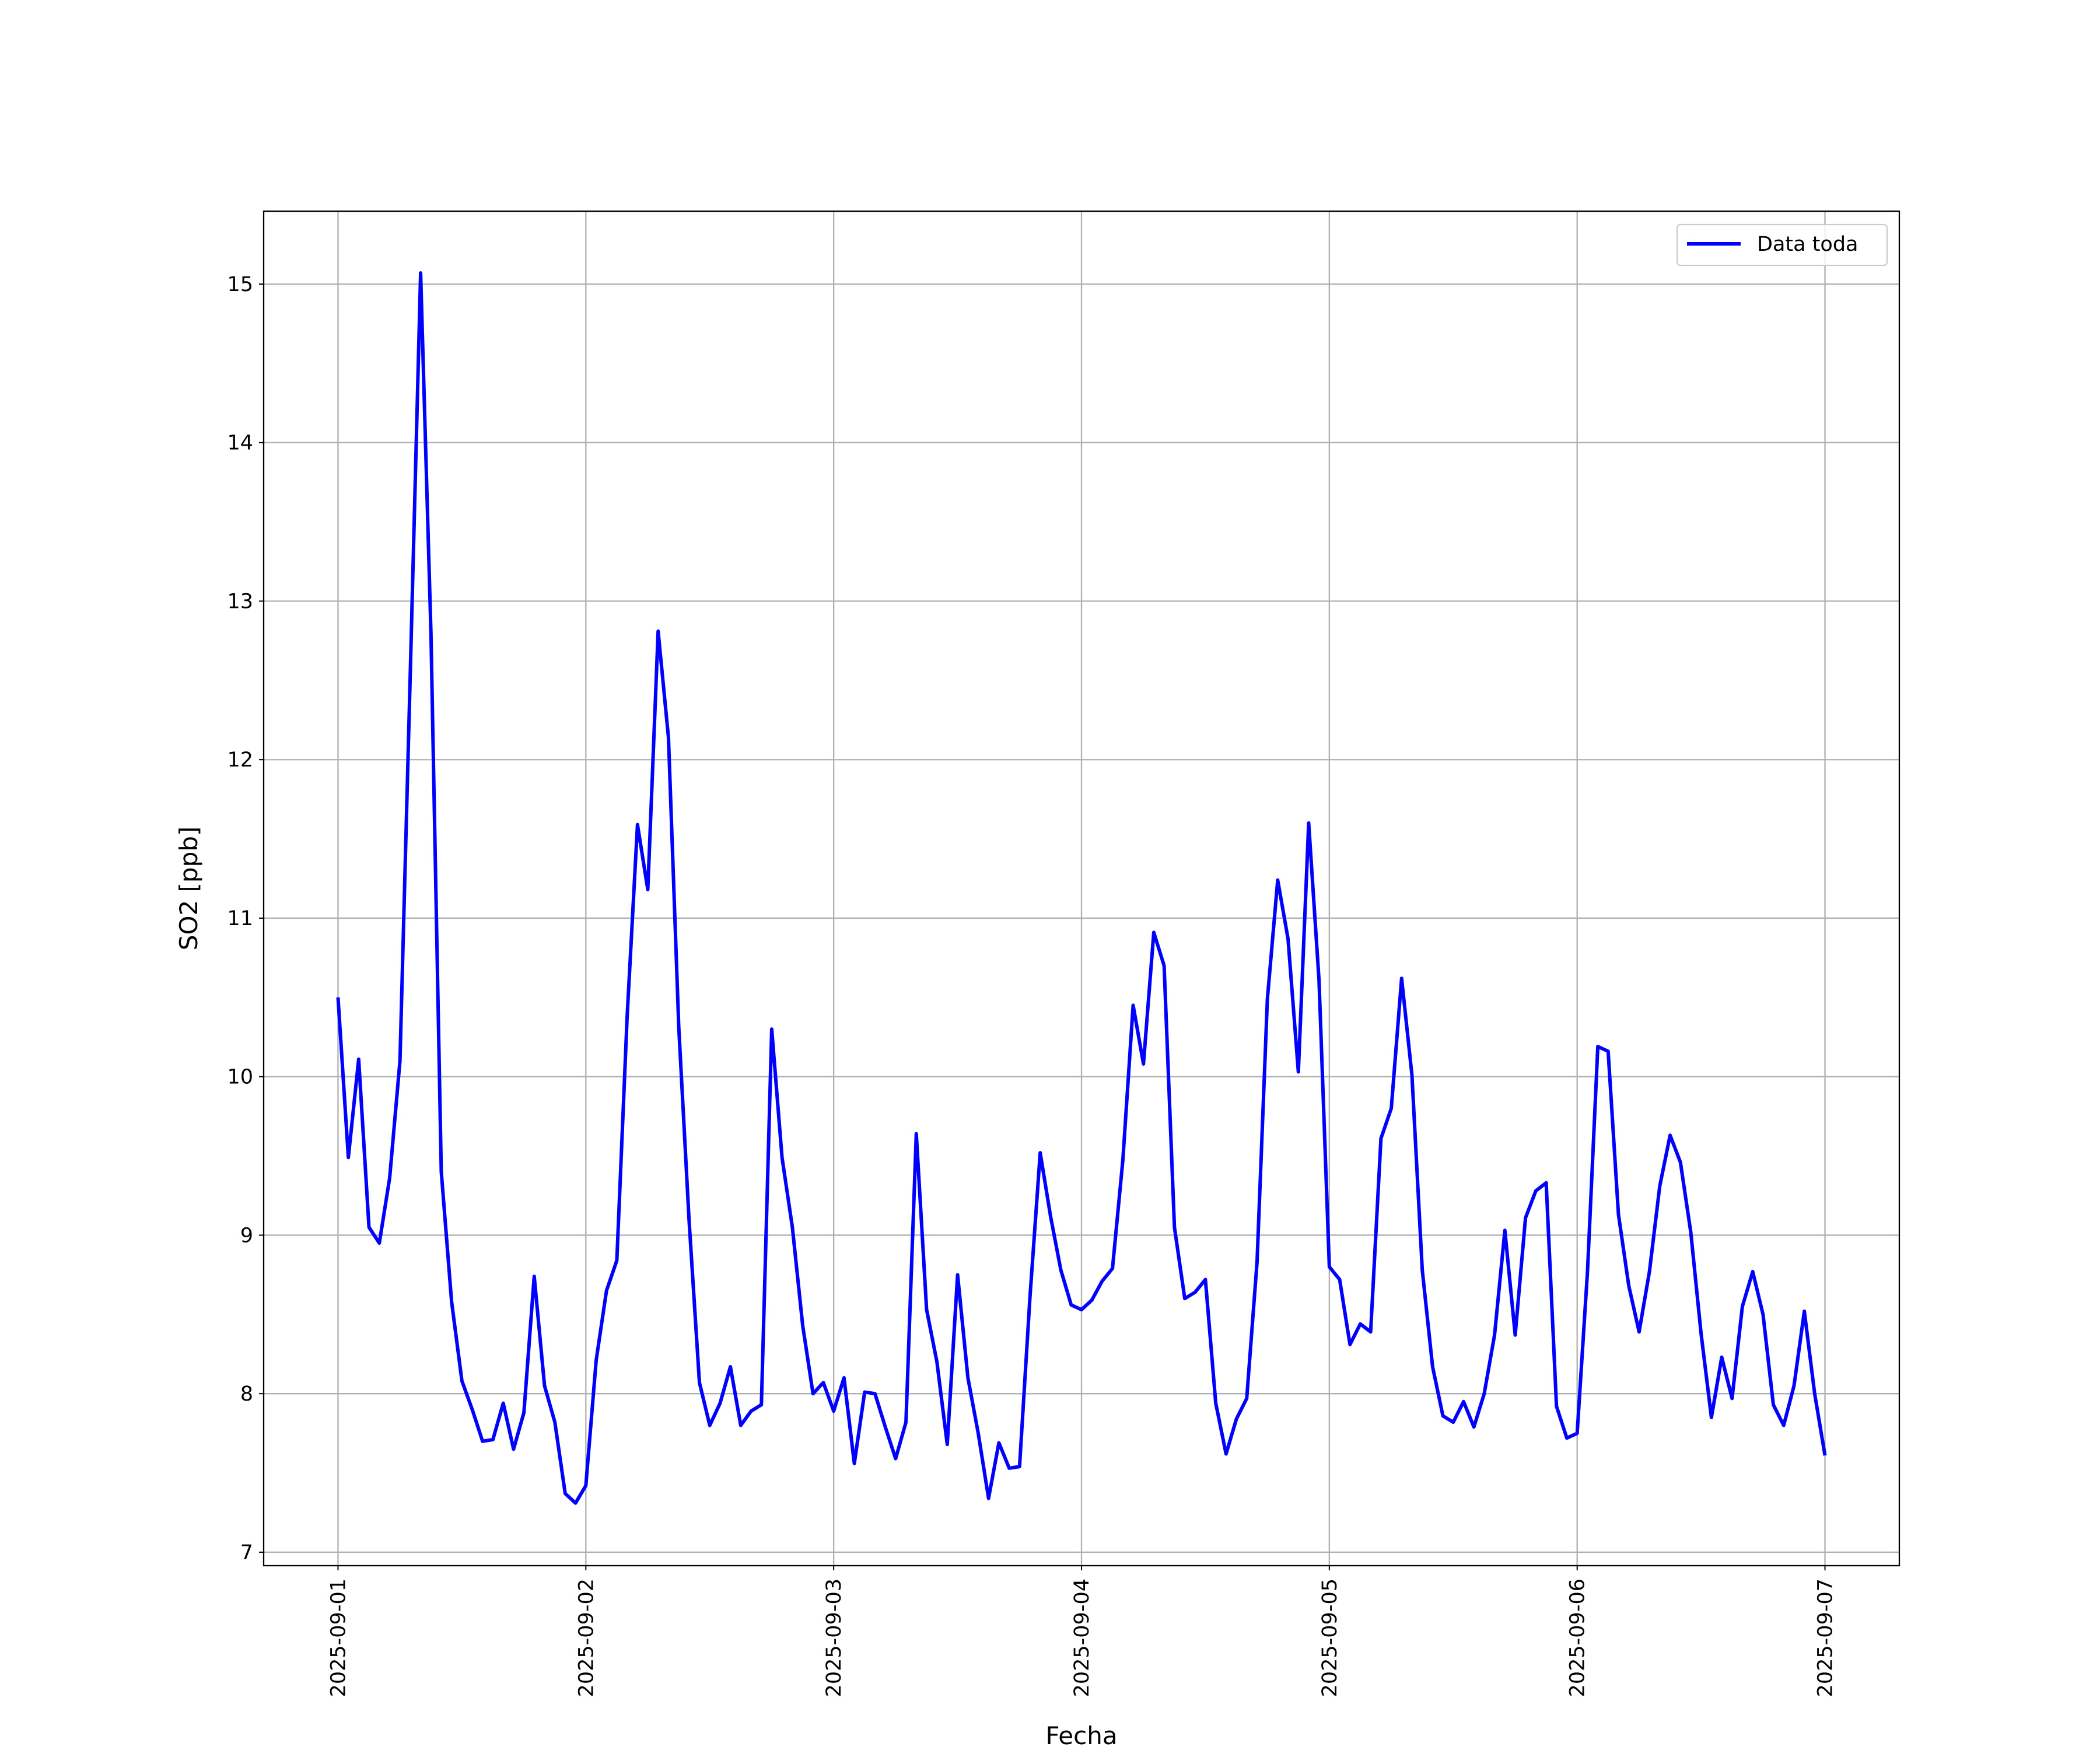  What do you see at coordinates (1808, 244) in the screenshot?
I see `legend-label: Data toda` at bounding box center [1808, 244].